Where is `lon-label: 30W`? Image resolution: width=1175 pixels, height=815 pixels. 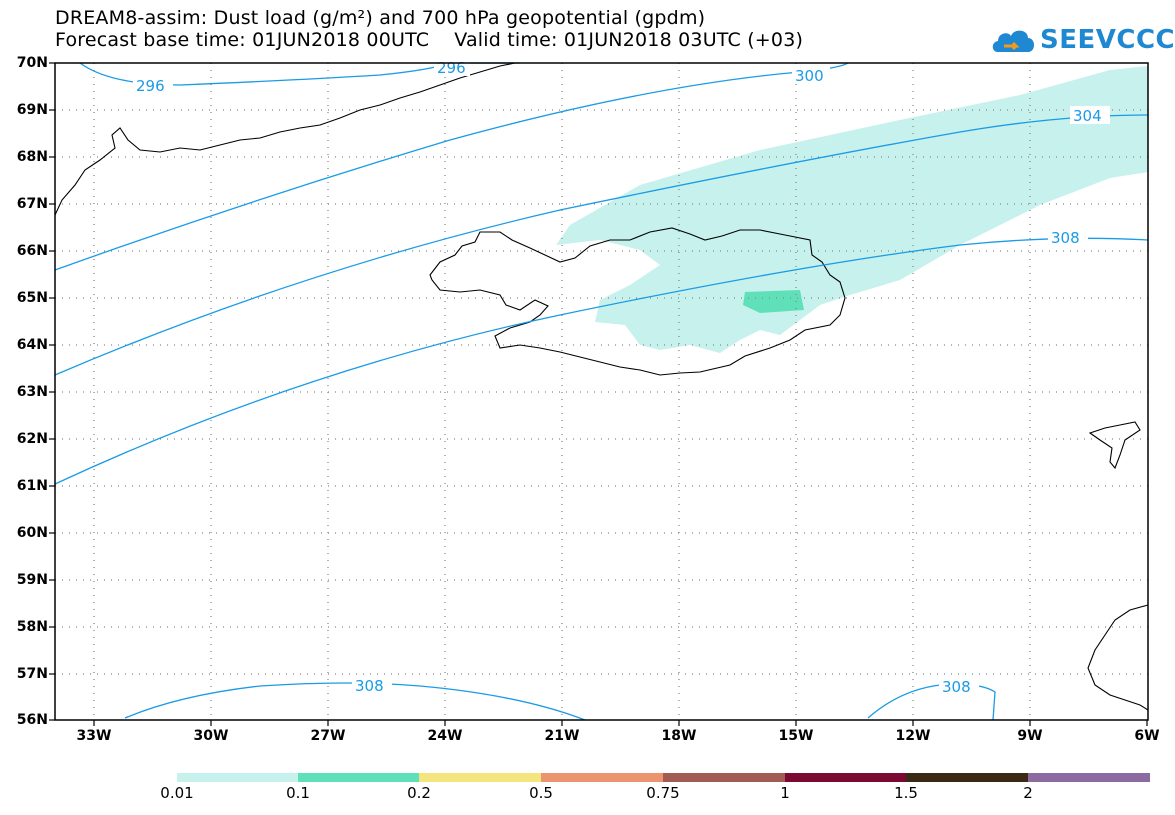 lon-label: 30W is located at coordinates (211, 736).